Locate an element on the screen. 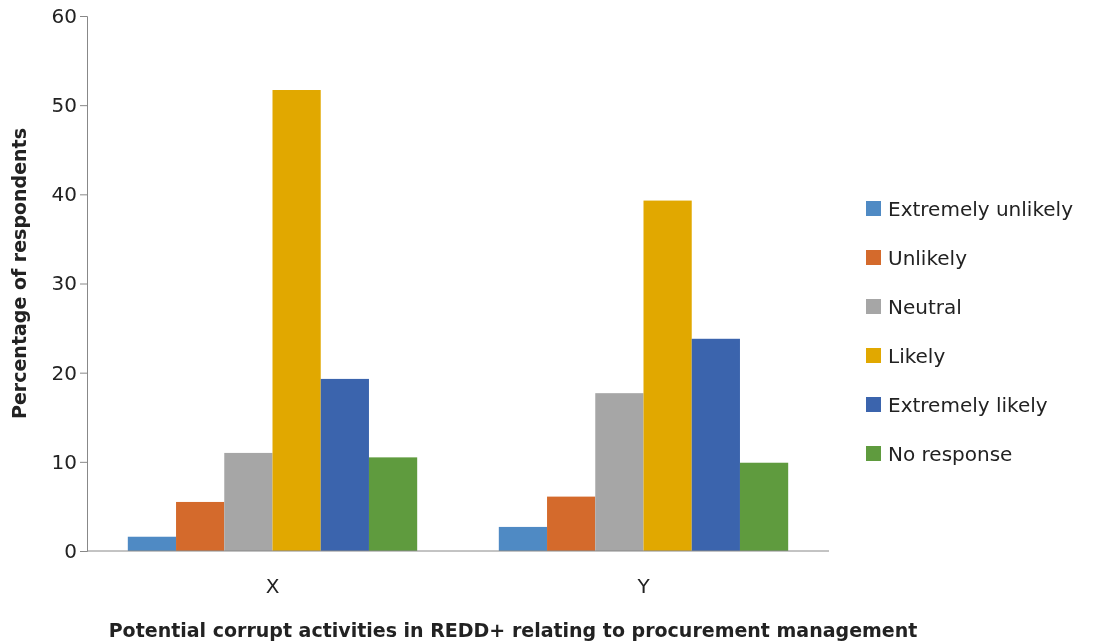 The height and width of the screenshot is (643, 1099). legend-label: No response is located at coordinates (950, 454).